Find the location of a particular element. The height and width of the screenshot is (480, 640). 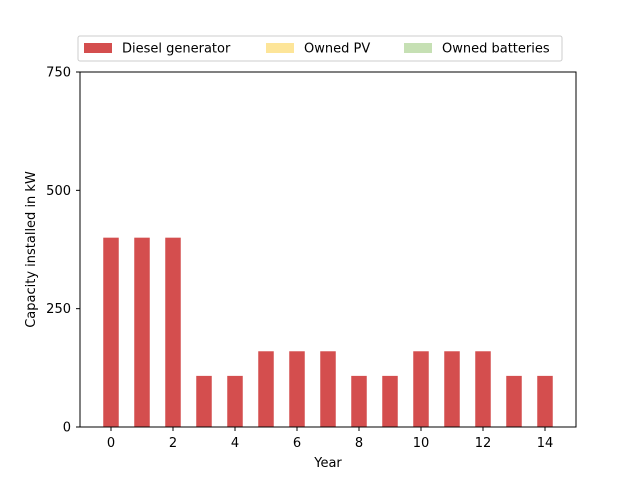

y-axis: 0 250 500 750 is located at coordinates (63, 251).